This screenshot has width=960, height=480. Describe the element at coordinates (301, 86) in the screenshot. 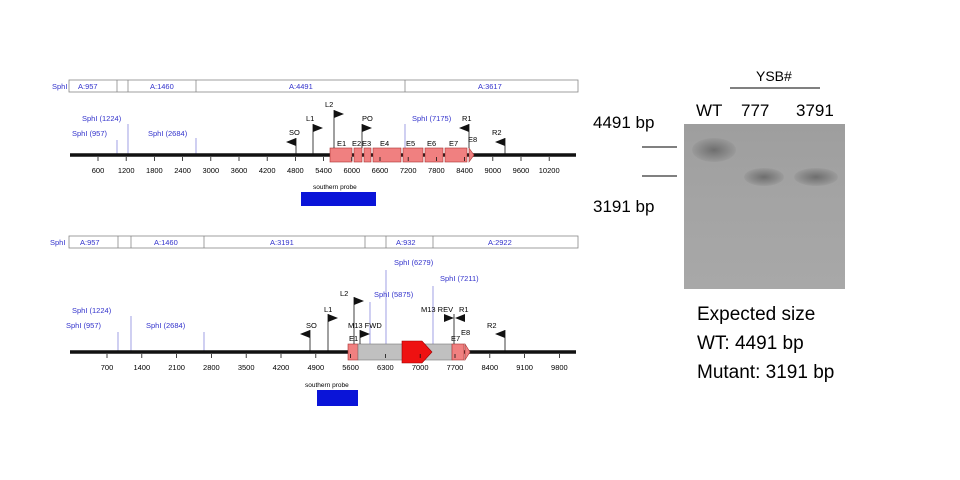

I see `wt-fragment-cell: A:4491` at that location.